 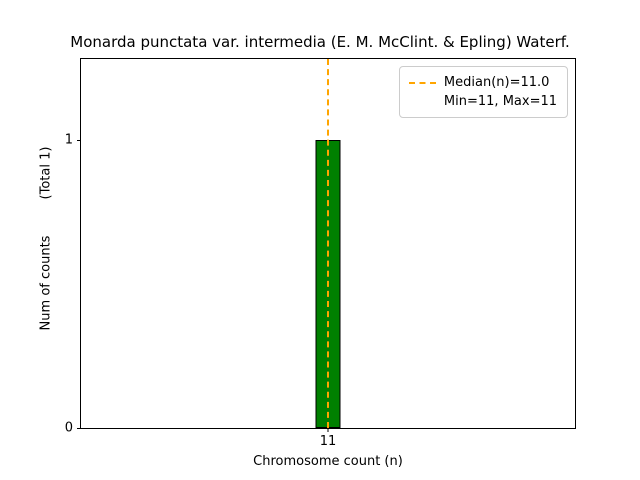 I want to click on legend-entry-minmax: Min=11, Max=11, so click(x=483, y=101).